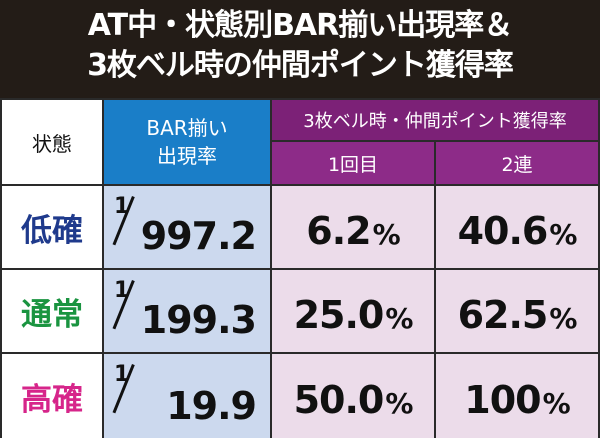 Image resolution: width=600 pixels, height=438 pixels. What do you see at coordinates (300, 25) in the screenshot?
I see `title-line-1: AT中・状態別BAR揃い出現率＆` at bounding box center [300, 25].